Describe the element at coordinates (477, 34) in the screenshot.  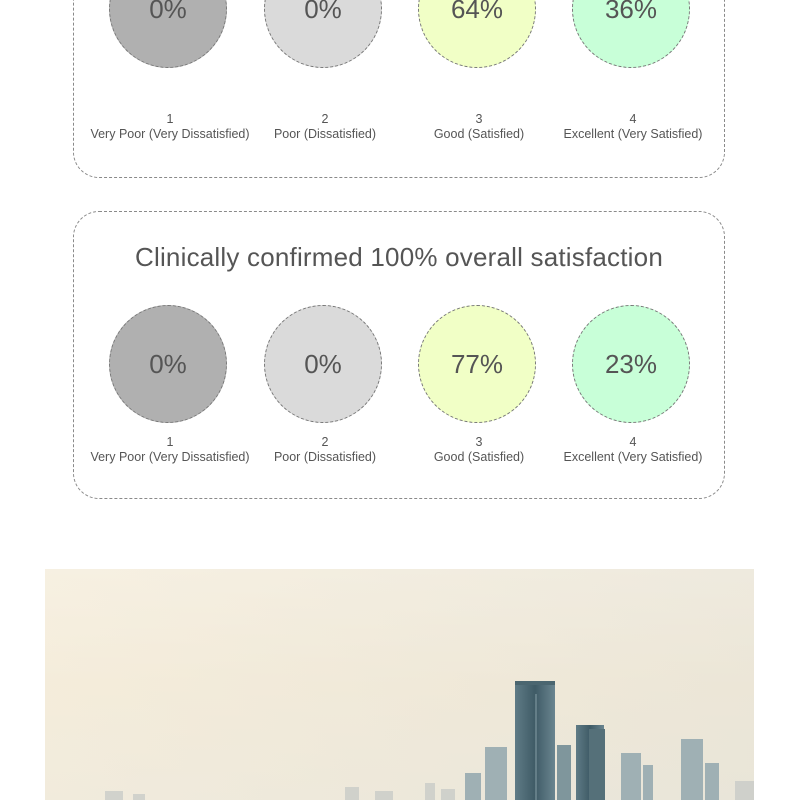
I see `rating-circle-good: 64%` at that location.